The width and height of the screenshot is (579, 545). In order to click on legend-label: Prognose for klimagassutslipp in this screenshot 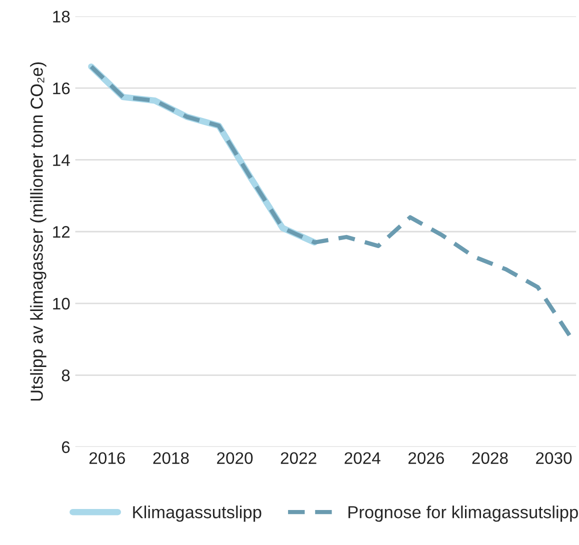, I will do `click(463, 514)`.